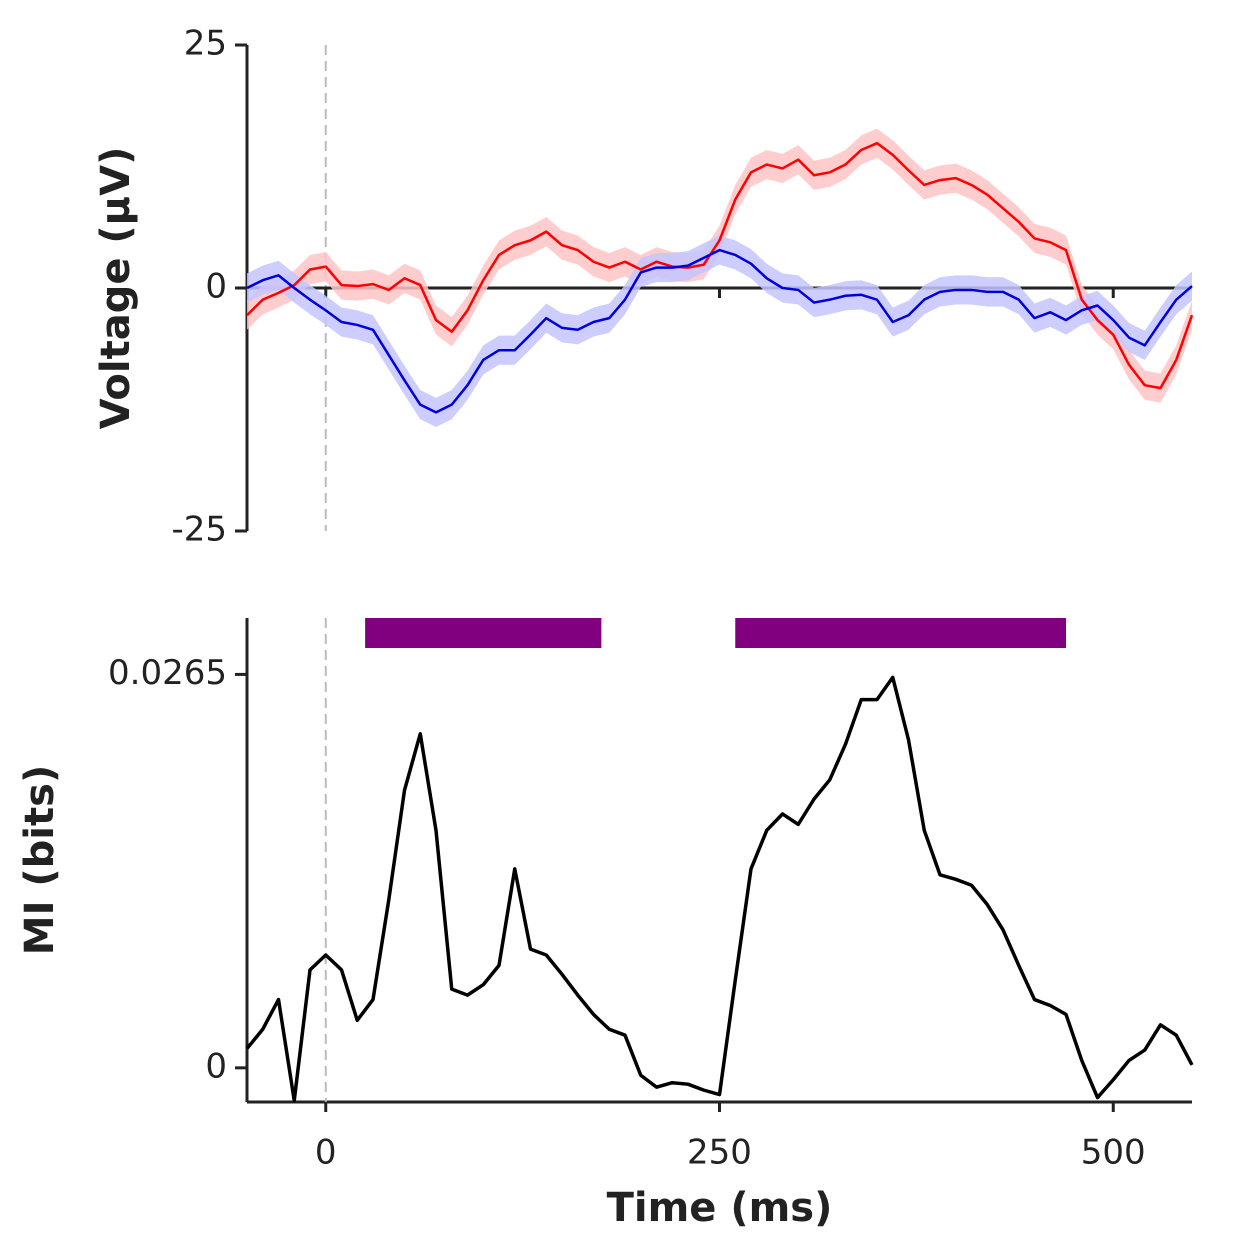 This screenshot has width=1250, height=1250. What do you see at coordinates (116, 288) in the screenshot?
I see `y-axis-label: Voltage (μV)` at bounding box center [116, 288].